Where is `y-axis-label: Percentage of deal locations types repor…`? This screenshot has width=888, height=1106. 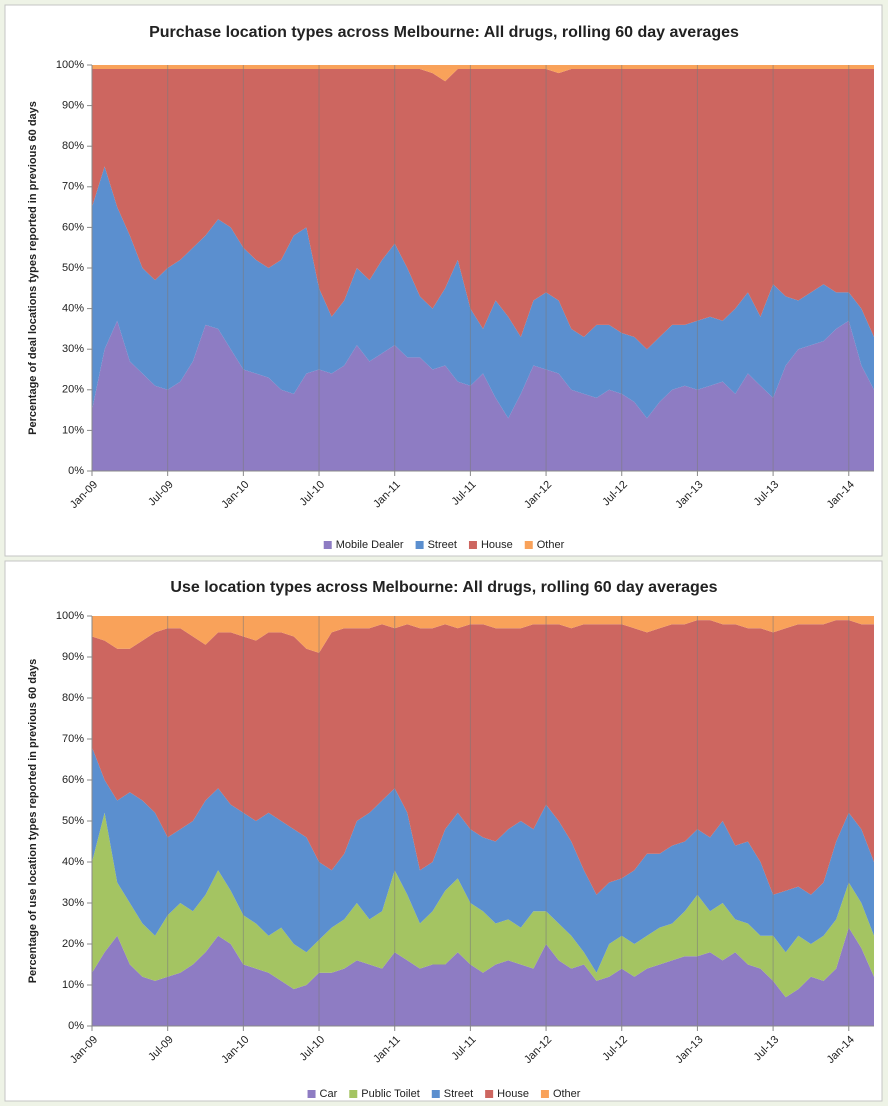
y-axis-label: Percentage of deal locations types repor… is located at coordinates (33, 268).